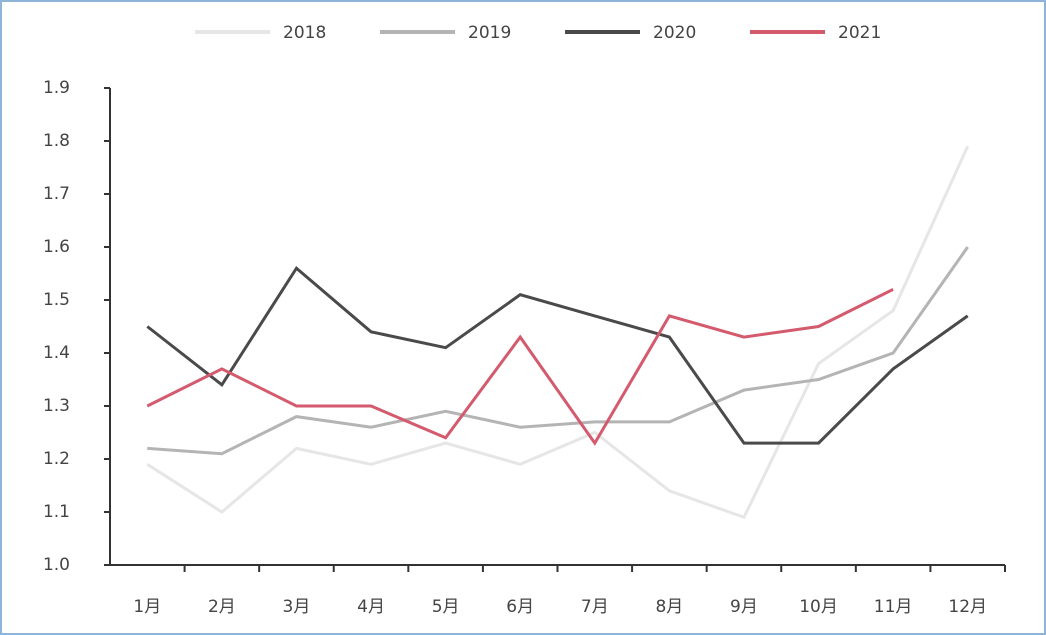 The height and width of the screenshot is (635, 1046). I want to click on legend-label: 2021, so click(859, 33).